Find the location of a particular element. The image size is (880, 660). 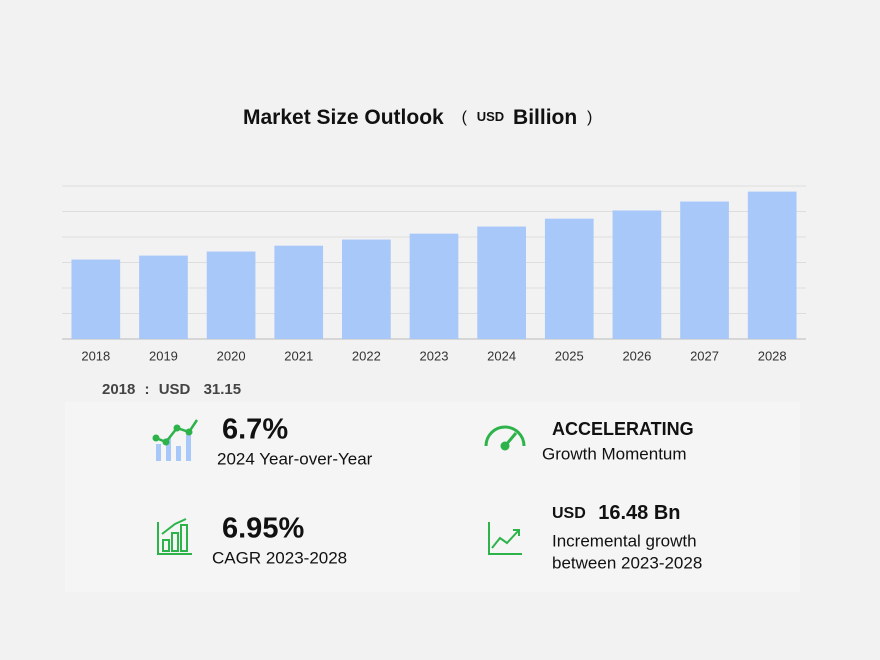

stat-label: Growth Momentum is located at coordinates (614, 453).